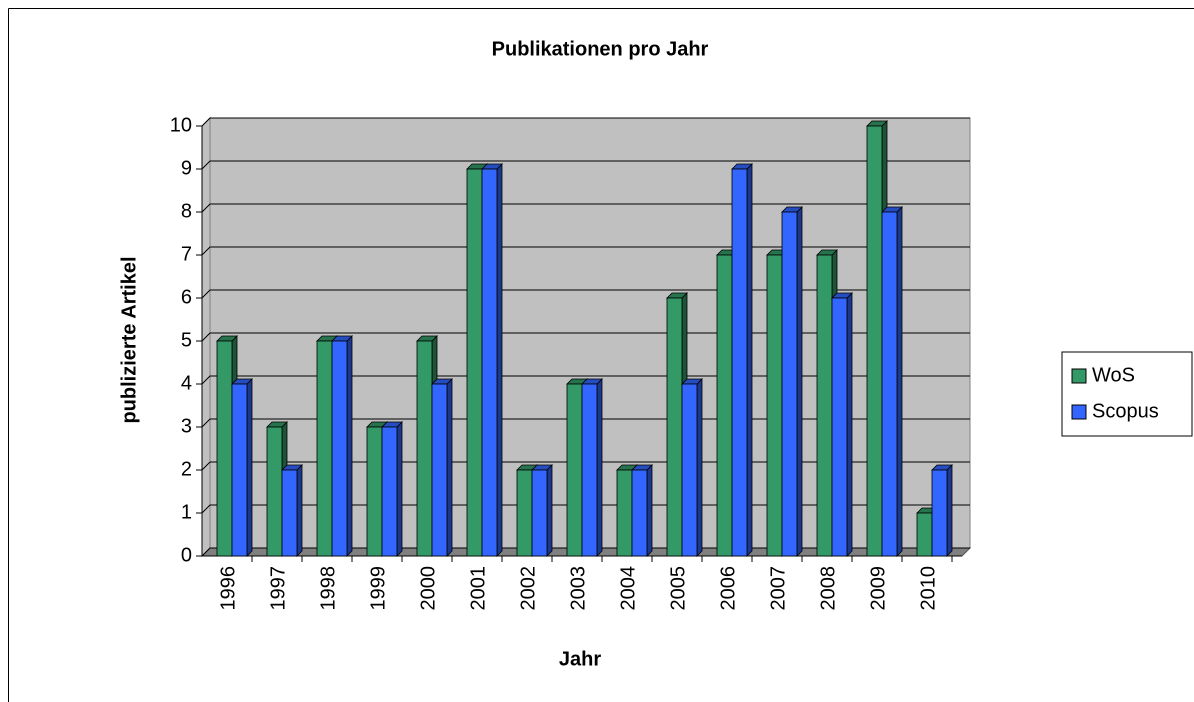 Image resolution: width=1194 pixels, height=702 pixels. I want to click on y-tick-label: 7, so click(186, 254).